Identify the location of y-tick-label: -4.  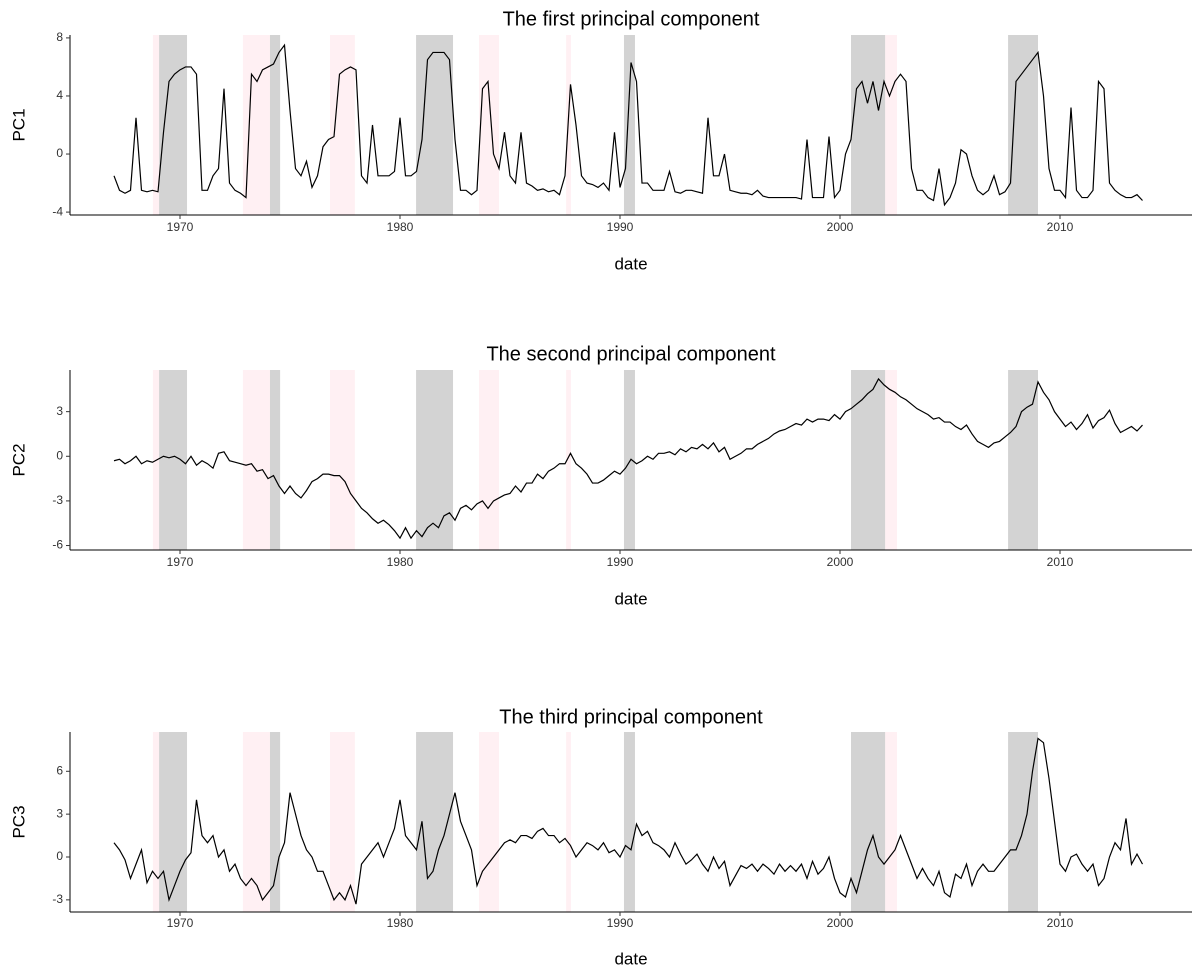
(57, 211).